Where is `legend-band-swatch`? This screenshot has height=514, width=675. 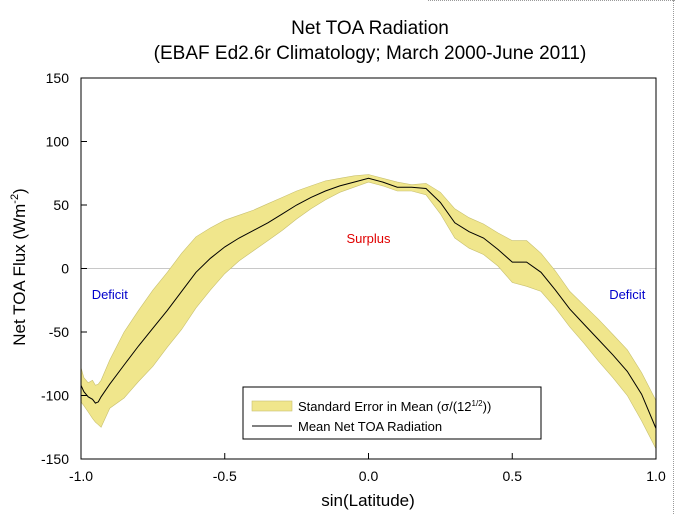
legend-band-swatch is located at coordinates (272, 406).